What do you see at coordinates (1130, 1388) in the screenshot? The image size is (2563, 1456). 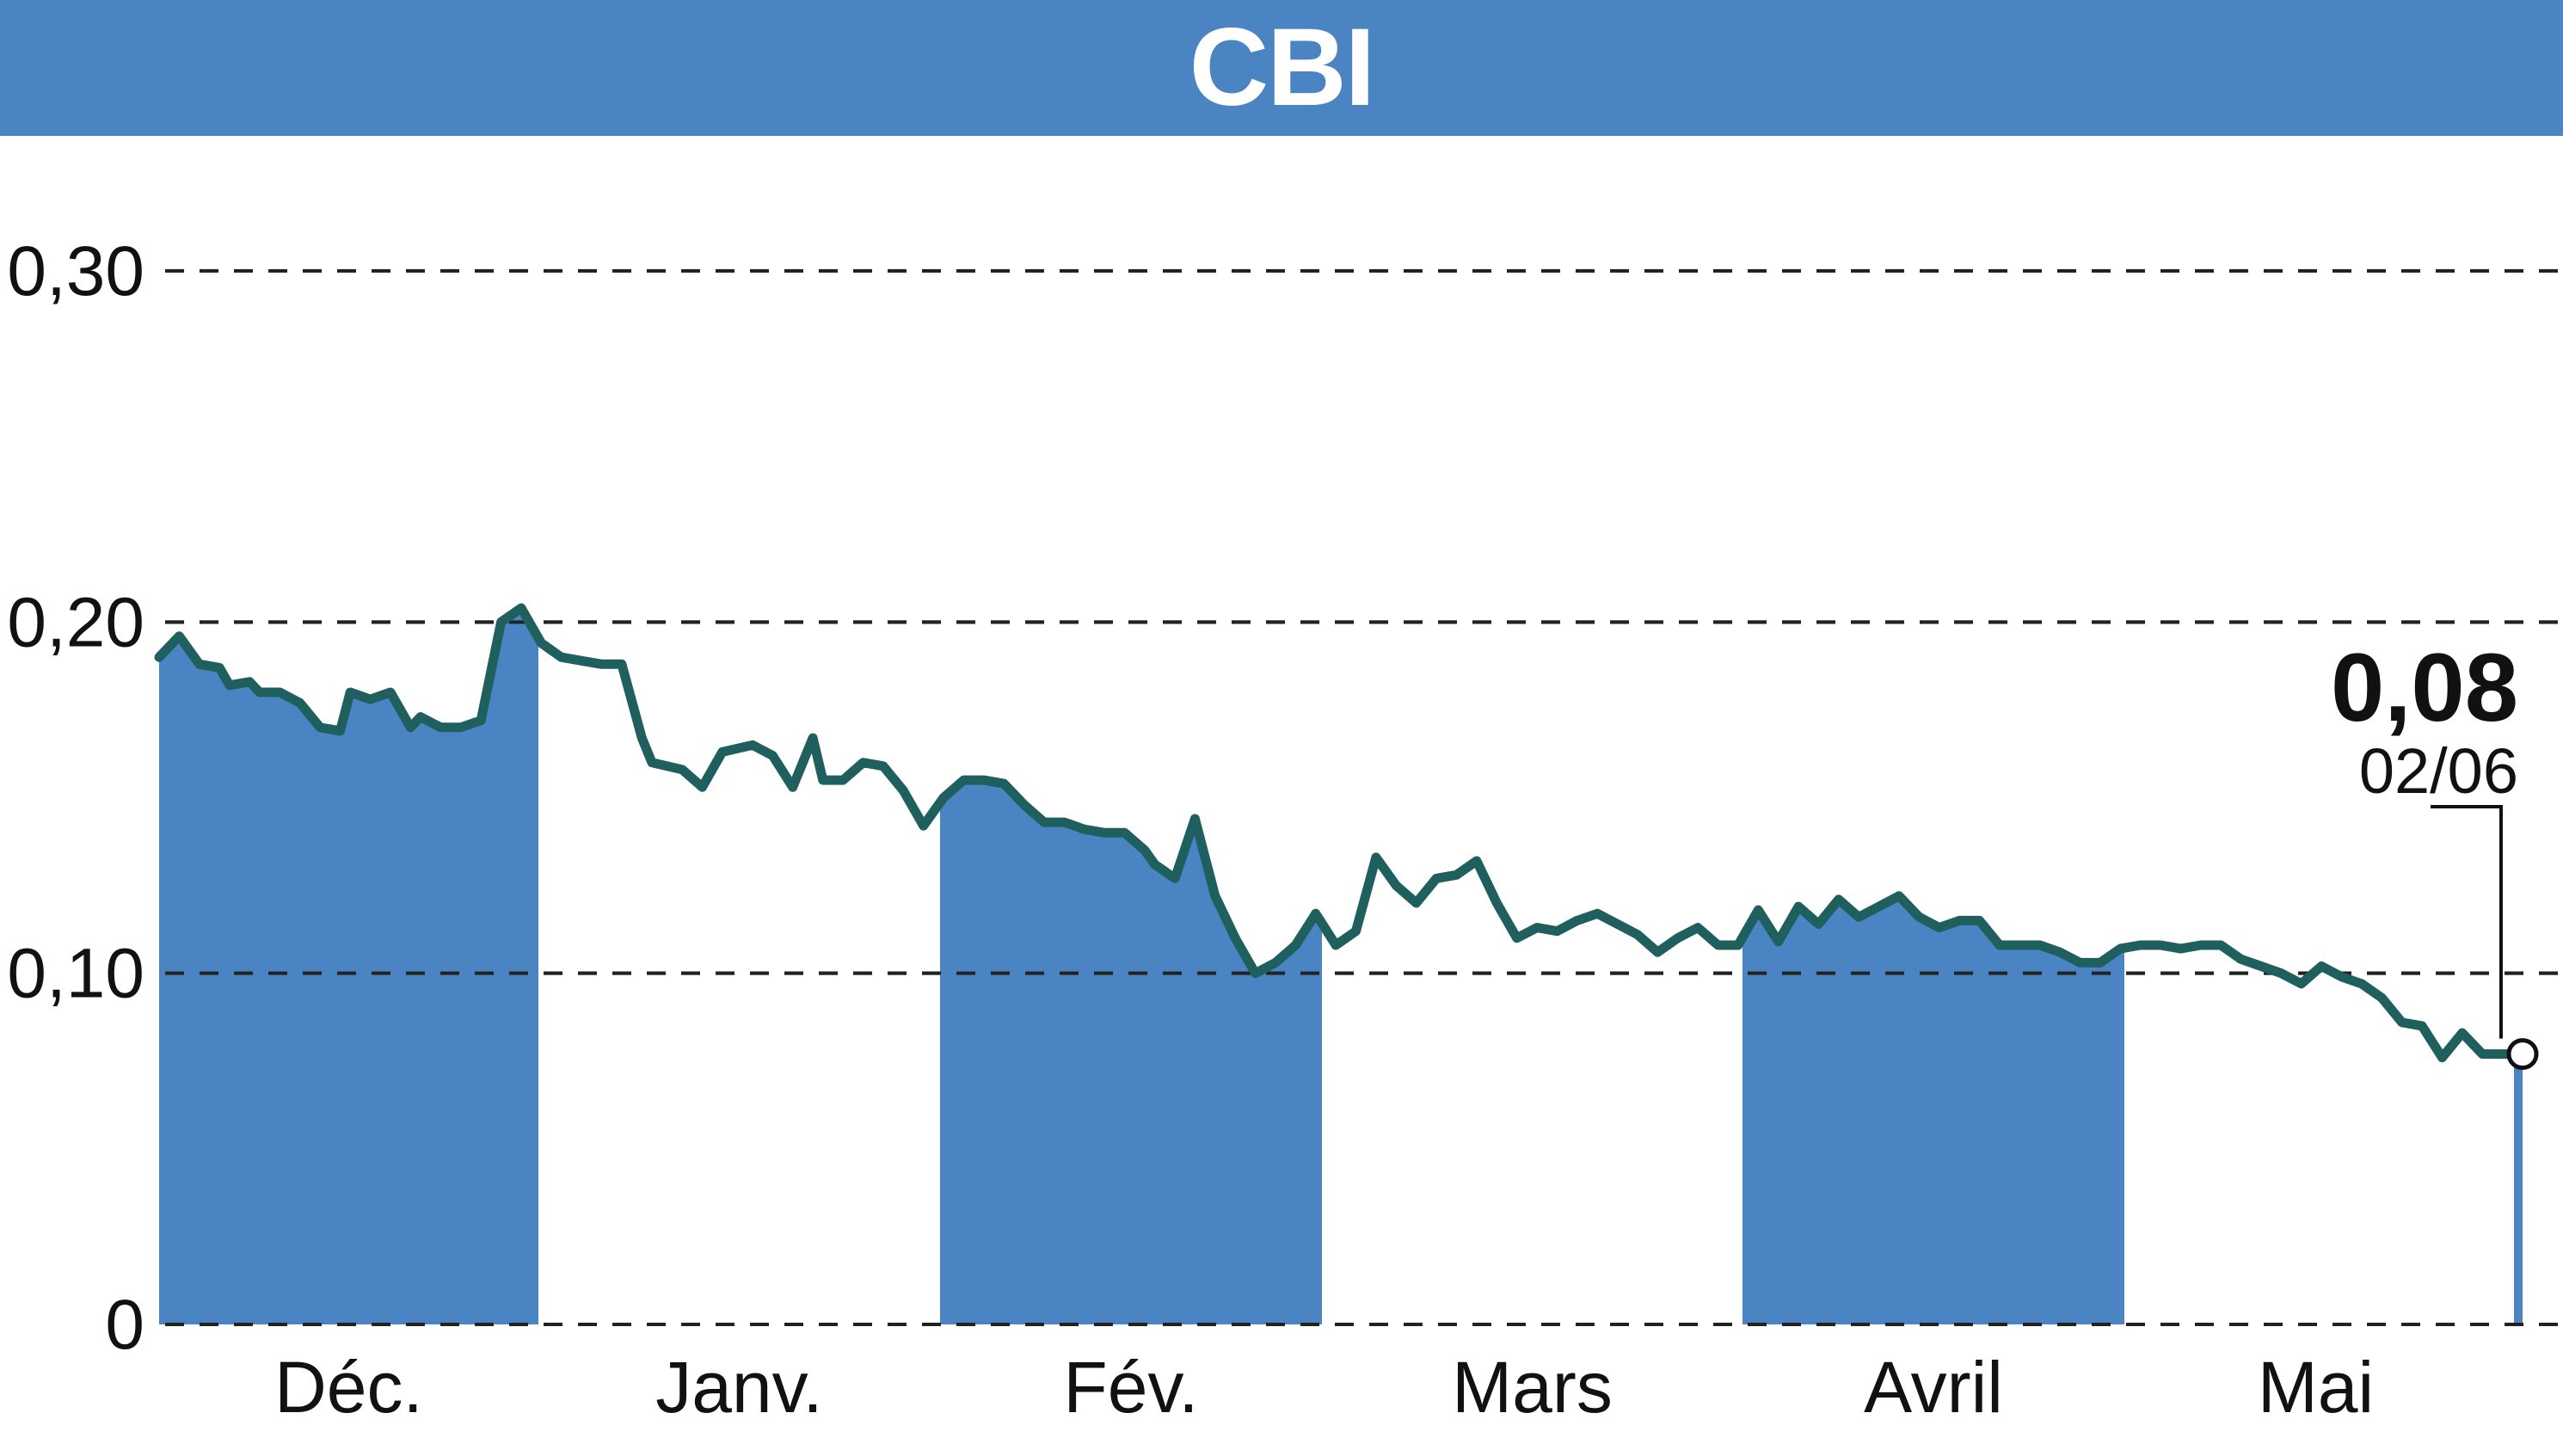 I see `x-tick-label: Fév.` at bounding box center [1130, 1388].